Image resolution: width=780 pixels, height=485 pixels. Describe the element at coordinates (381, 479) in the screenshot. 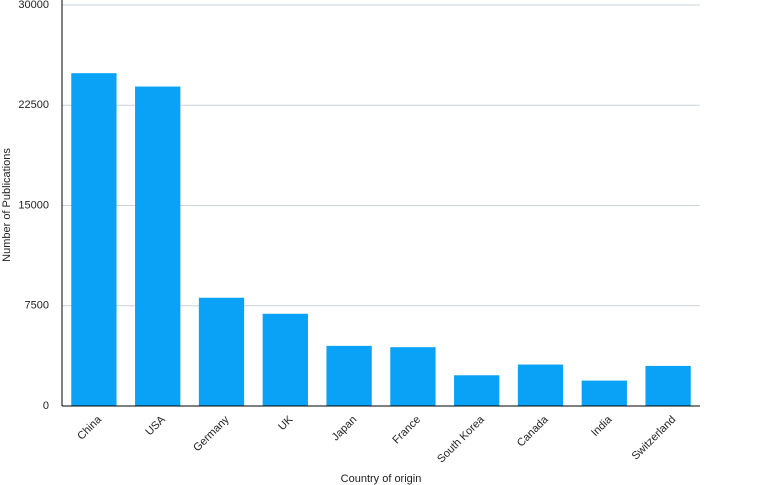

I see `x-axis-title: Country of origin` at that location.